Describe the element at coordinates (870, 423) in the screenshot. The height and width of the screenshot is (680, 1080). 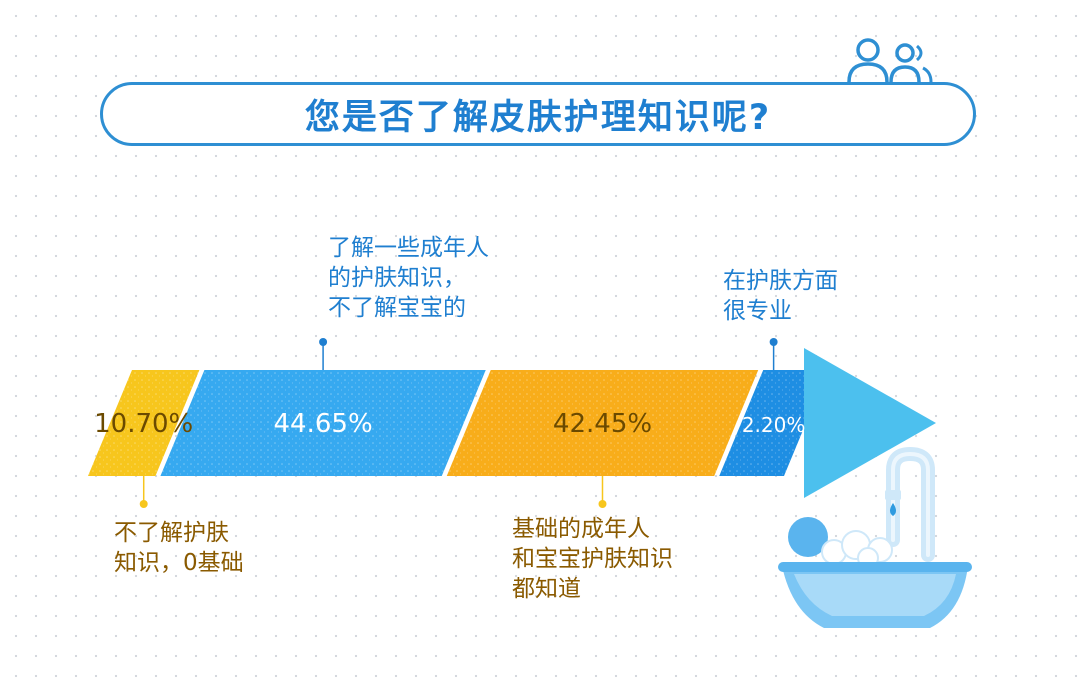
I see `arrow-head` at that location.